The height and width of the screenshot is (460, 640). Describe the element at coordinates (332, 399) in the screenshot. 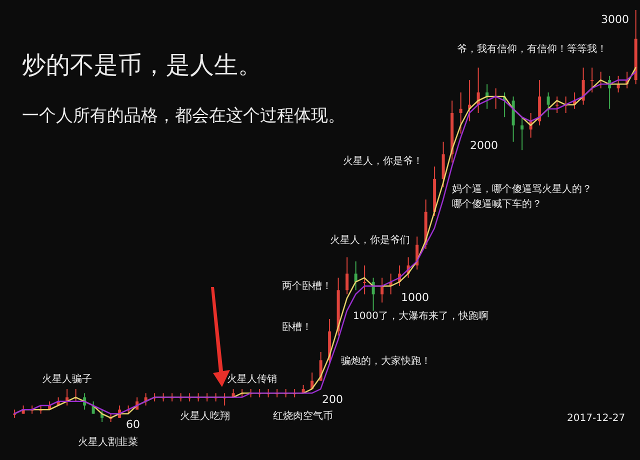

I see `annotation: 200` at that location.